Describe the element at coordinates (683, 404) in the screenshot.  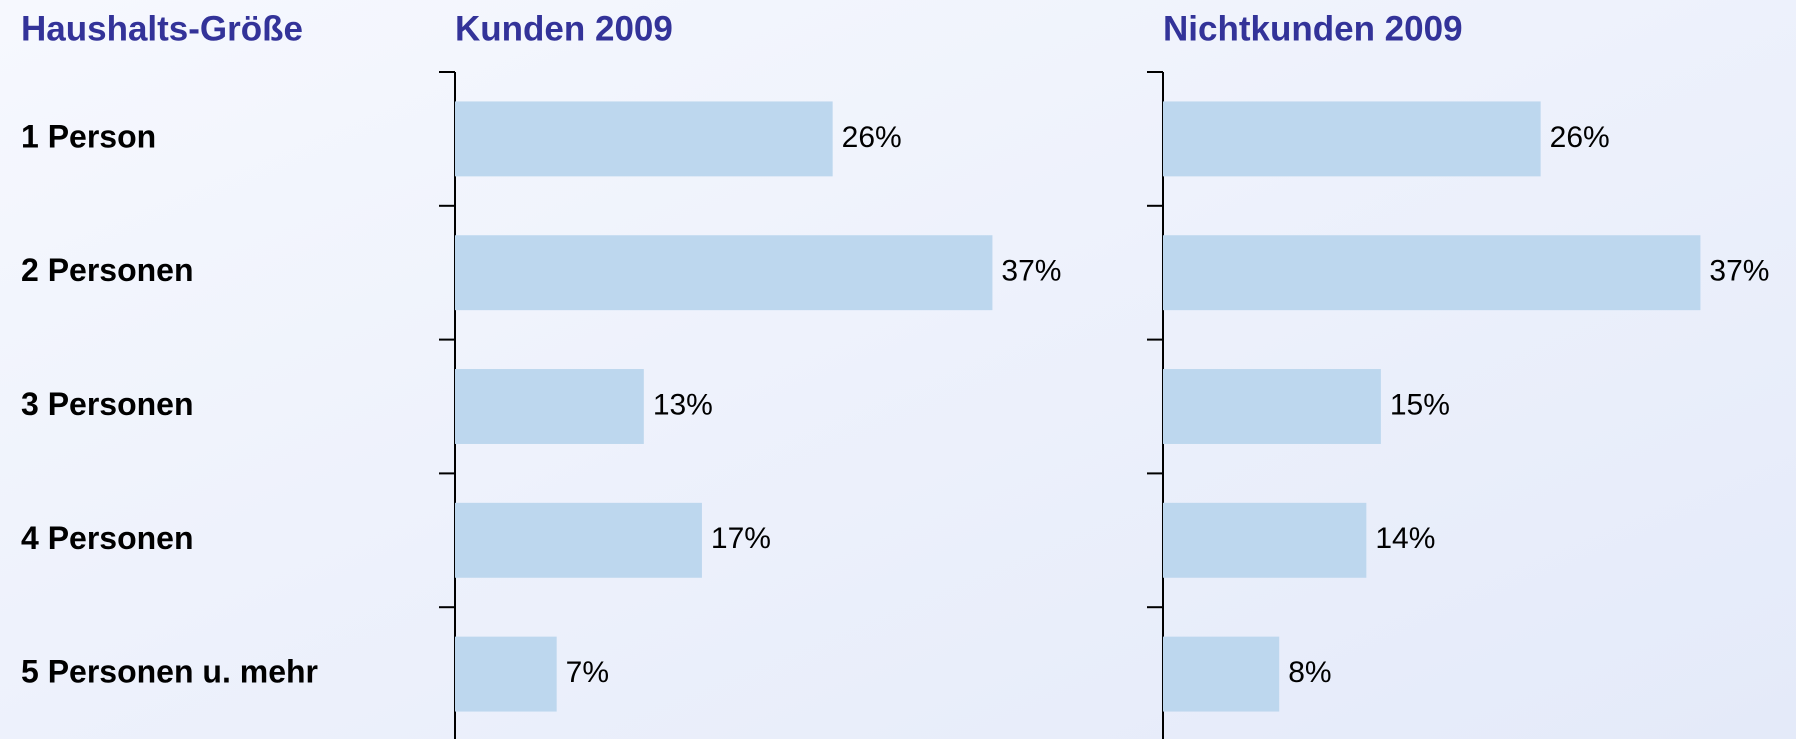
I see `value-label: 13%` at that location.